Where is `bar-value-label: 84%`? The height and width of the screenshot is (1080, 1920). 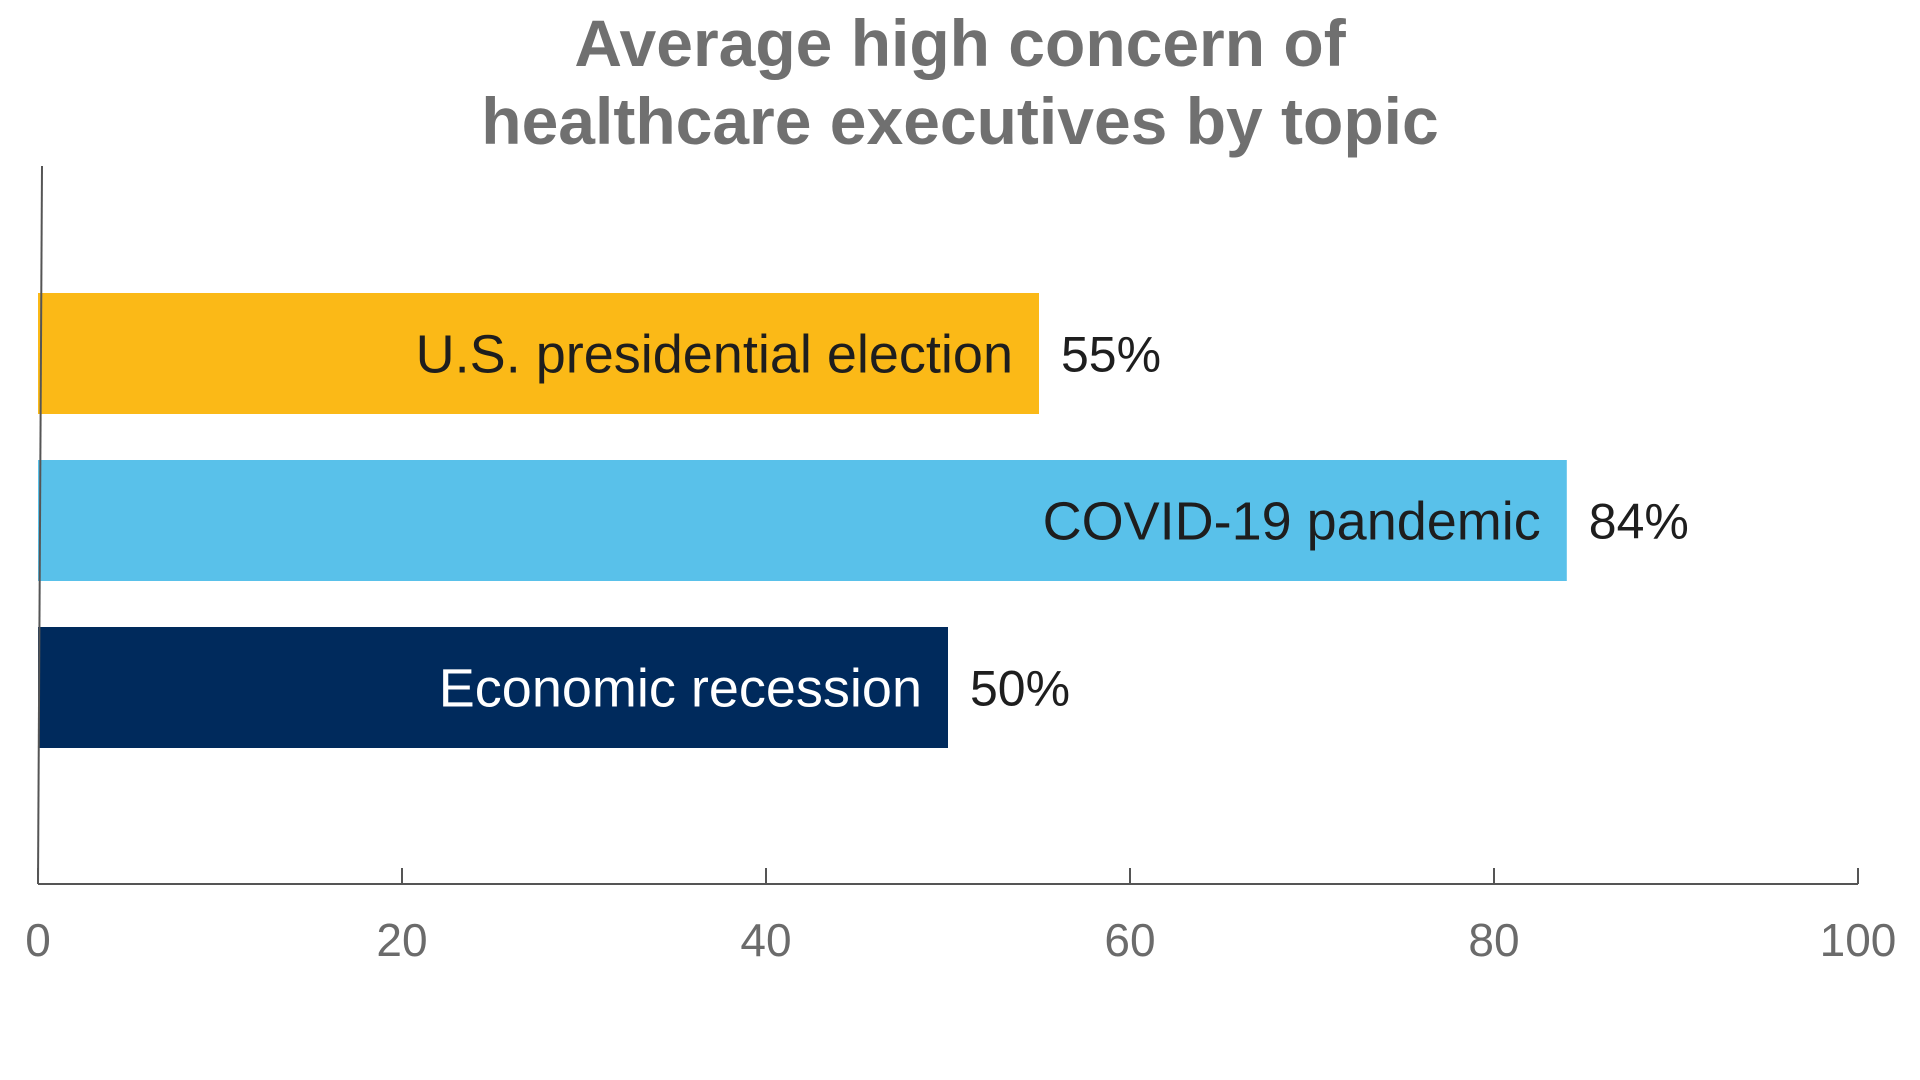
bar-value-label: 84% is located at coordinates (1639, 522).